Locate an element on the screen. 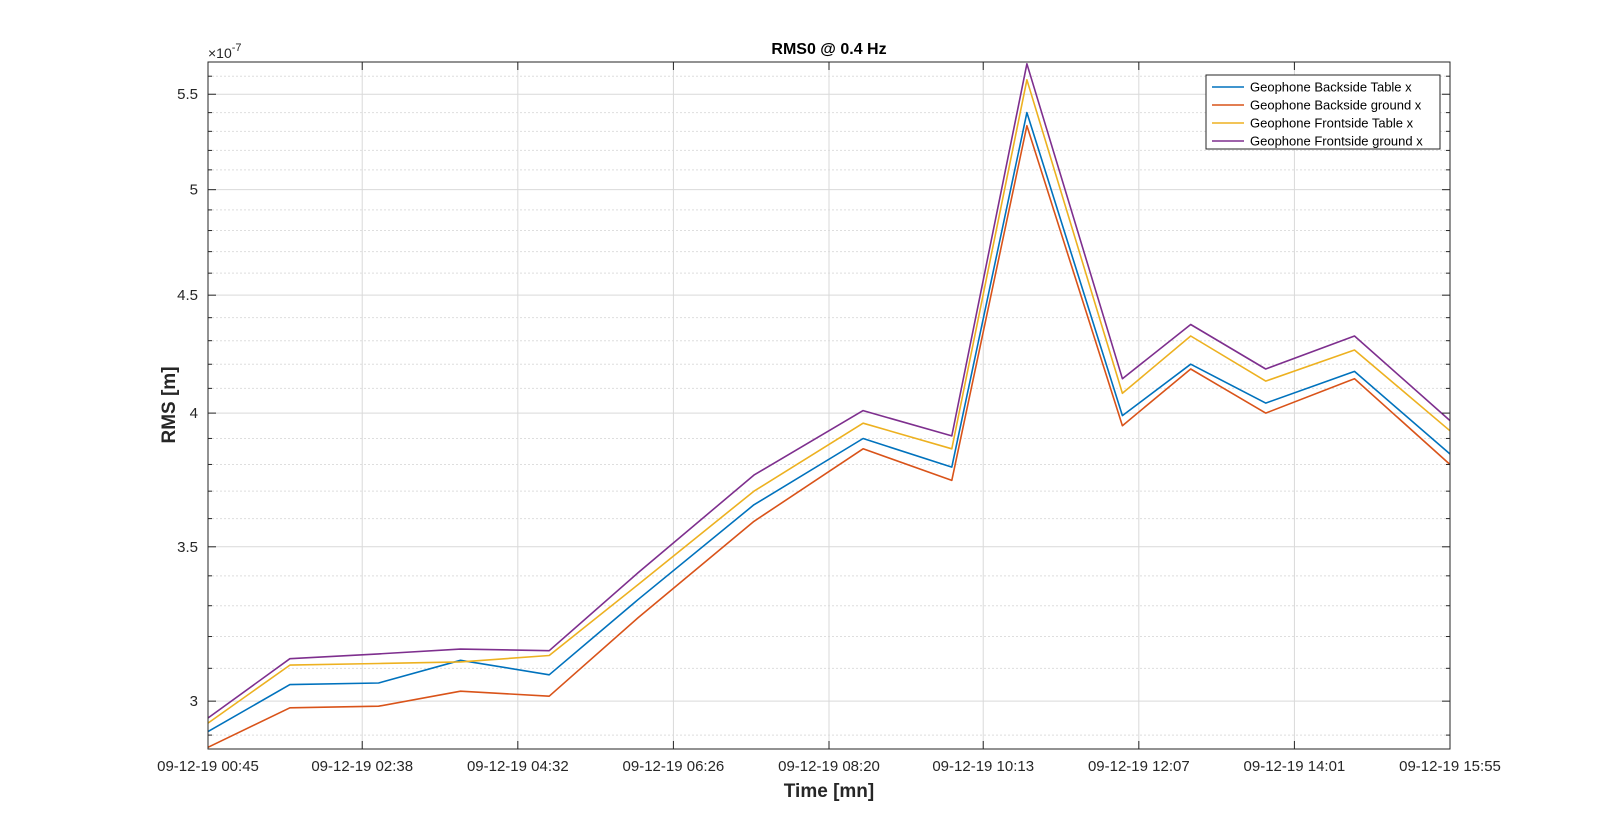  legend-entry: Geophone Frontside ground x is located at coordinates (1336, 141).